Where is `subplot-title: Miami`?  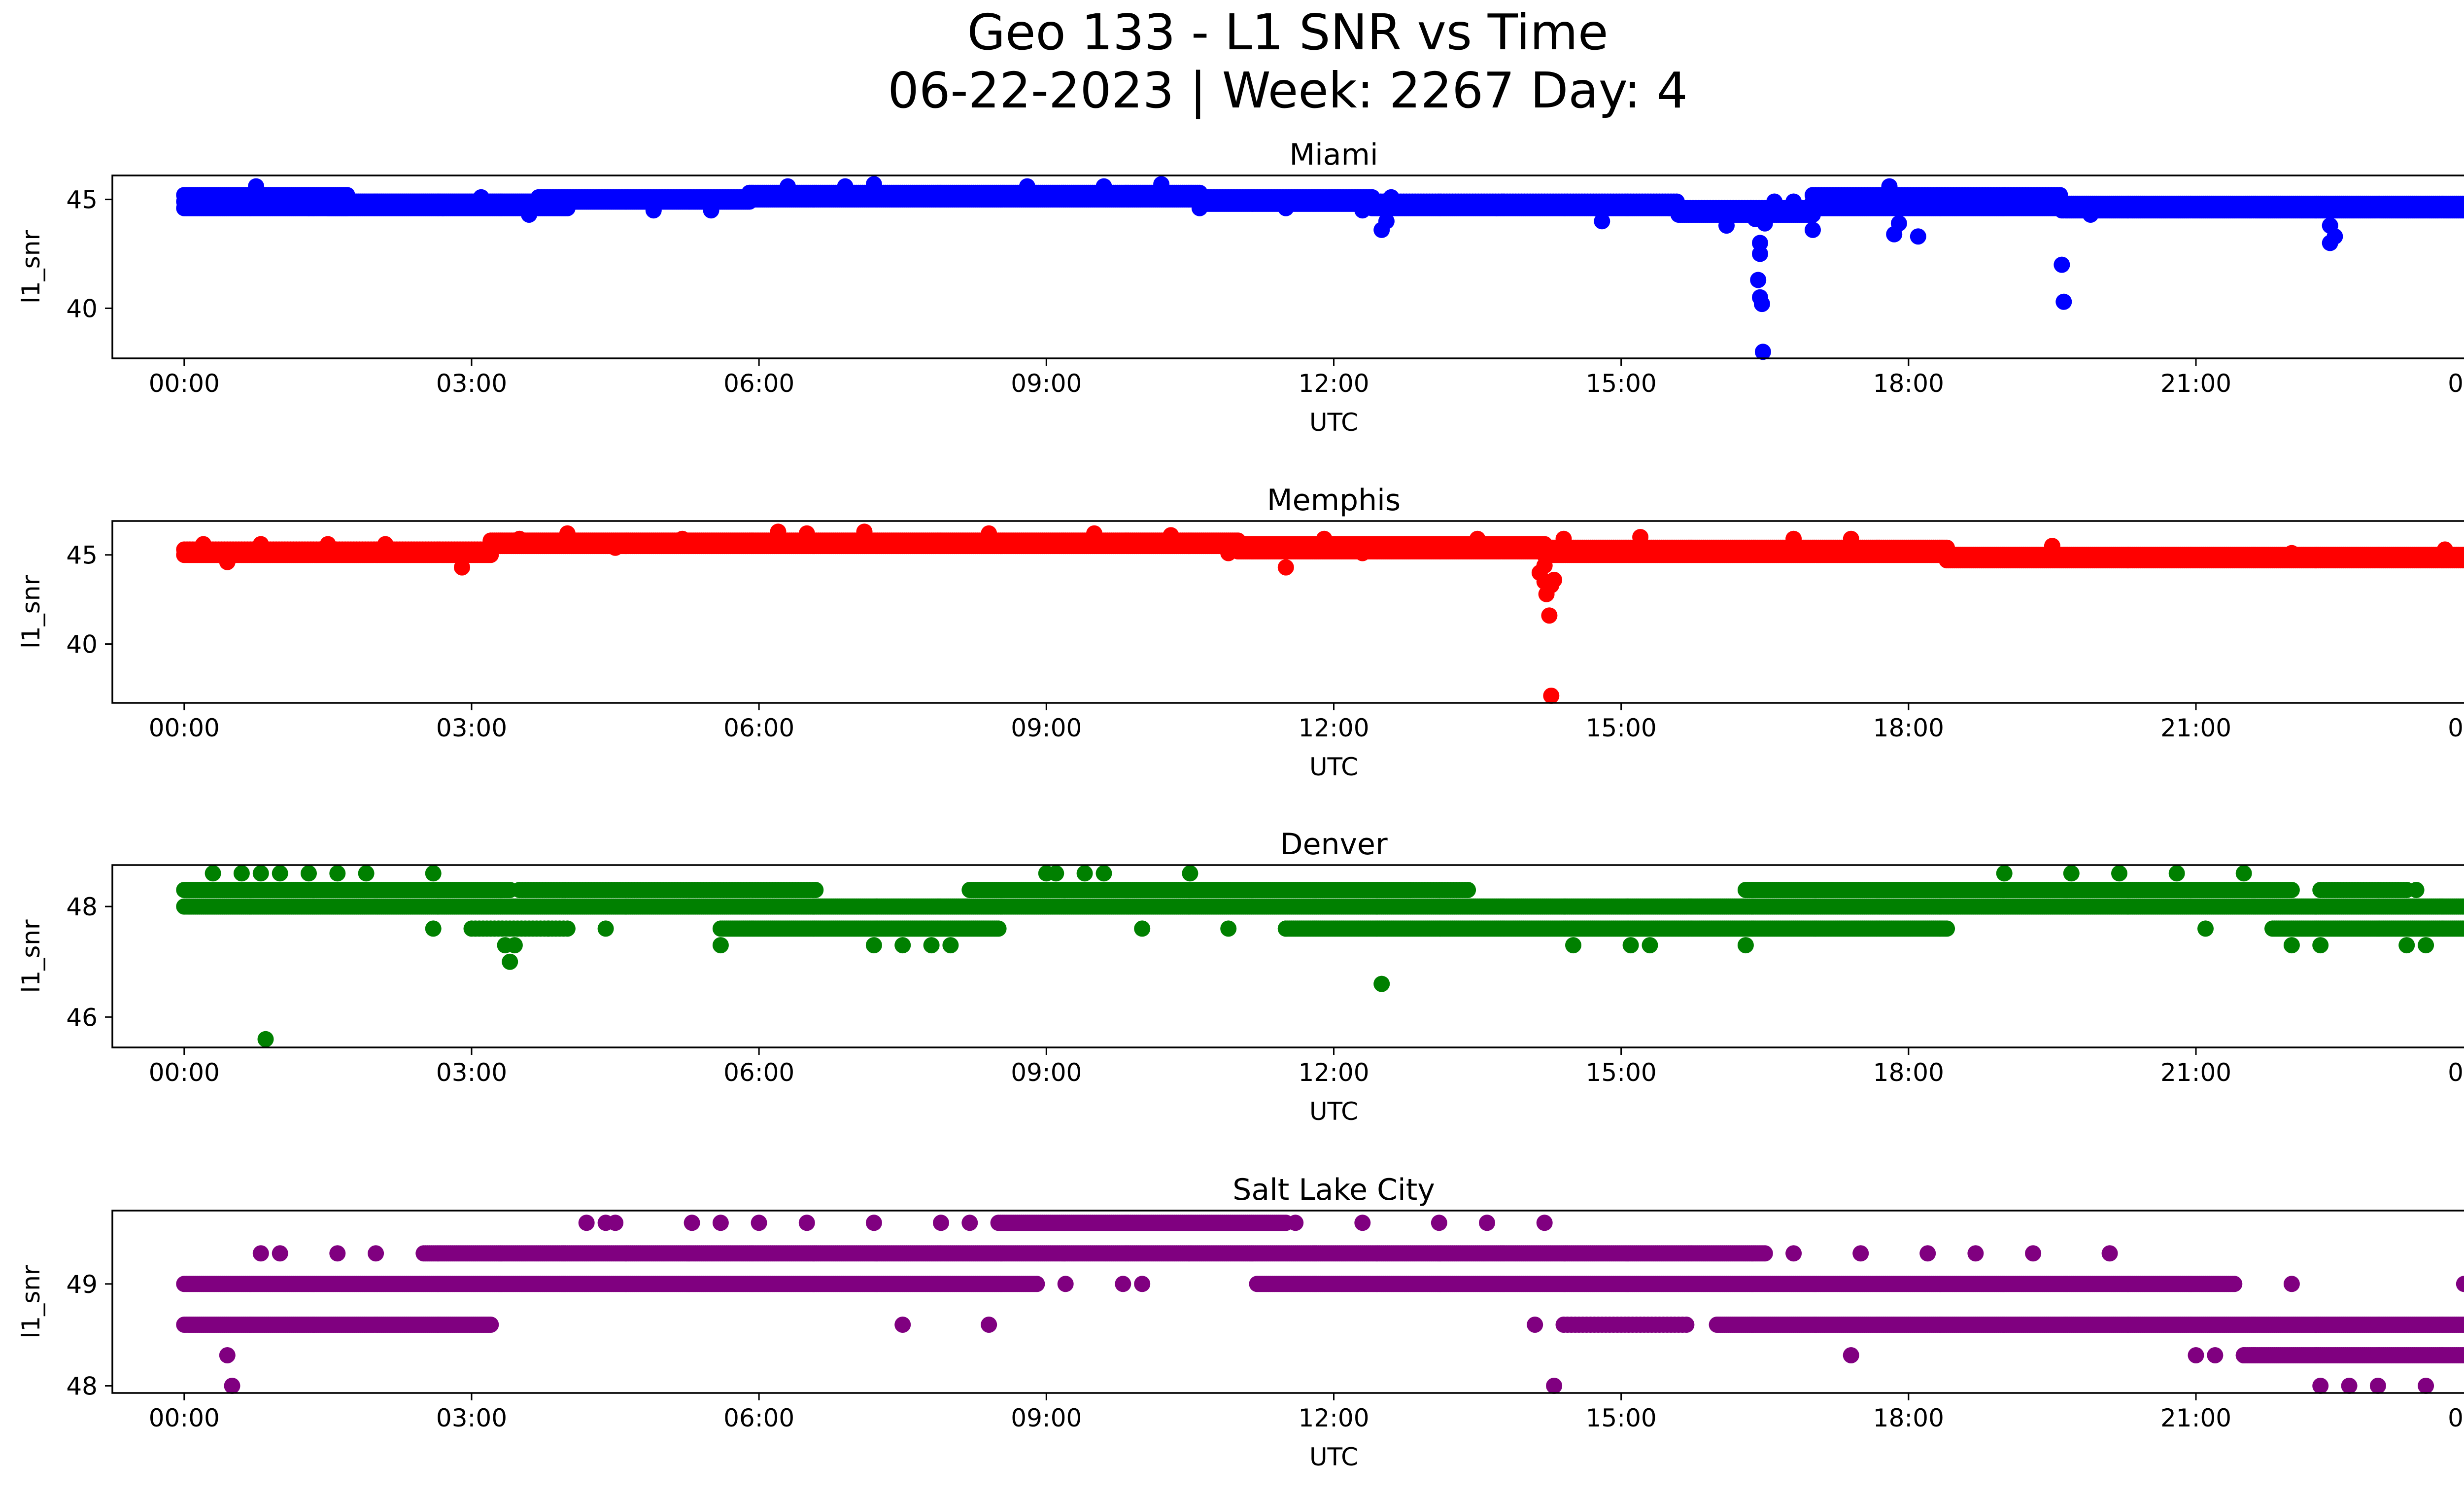 subplot-title: Miami is located at coordinates (1333, 155).